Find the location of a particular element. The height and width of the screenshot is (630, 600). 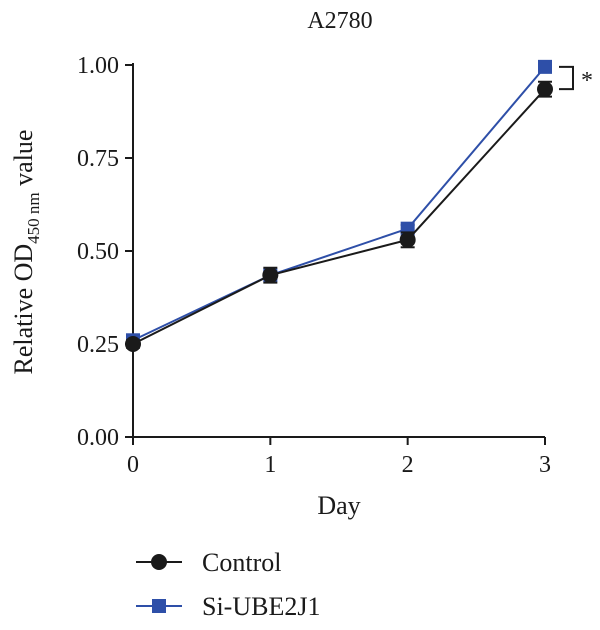

y-tick-label: 0.25 is located at coordinates (98, 345).